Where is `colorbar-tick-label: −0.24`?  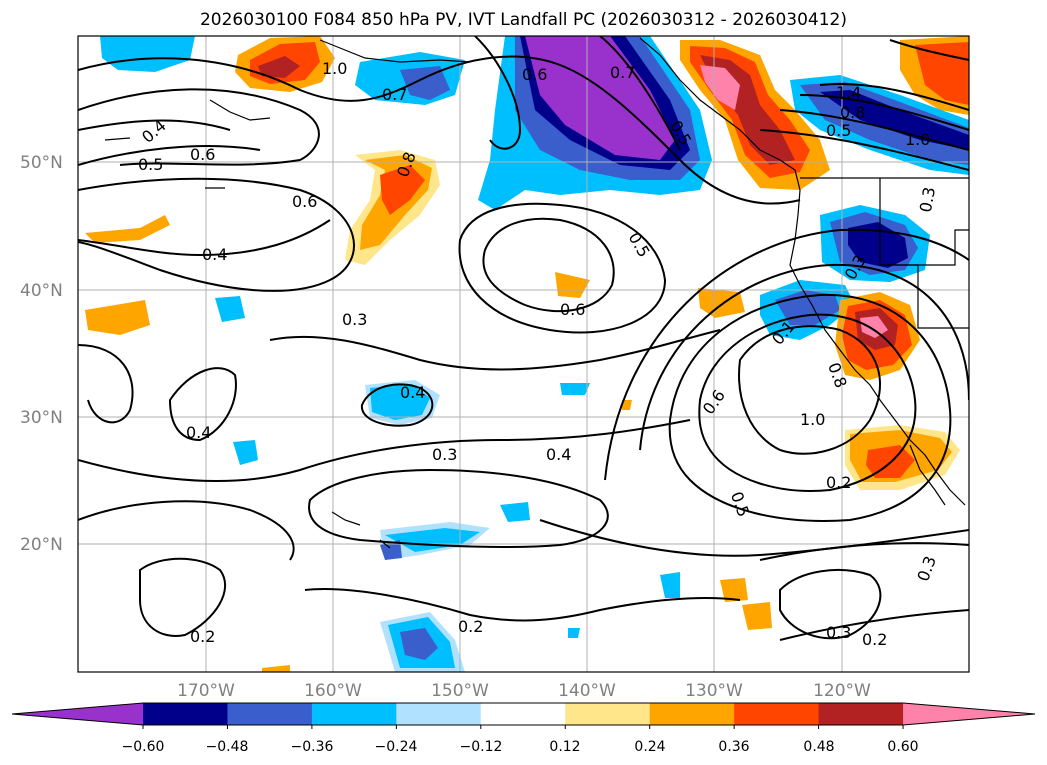 colorbar-tick-label: −0.24 is located at coordinates (396, 747).